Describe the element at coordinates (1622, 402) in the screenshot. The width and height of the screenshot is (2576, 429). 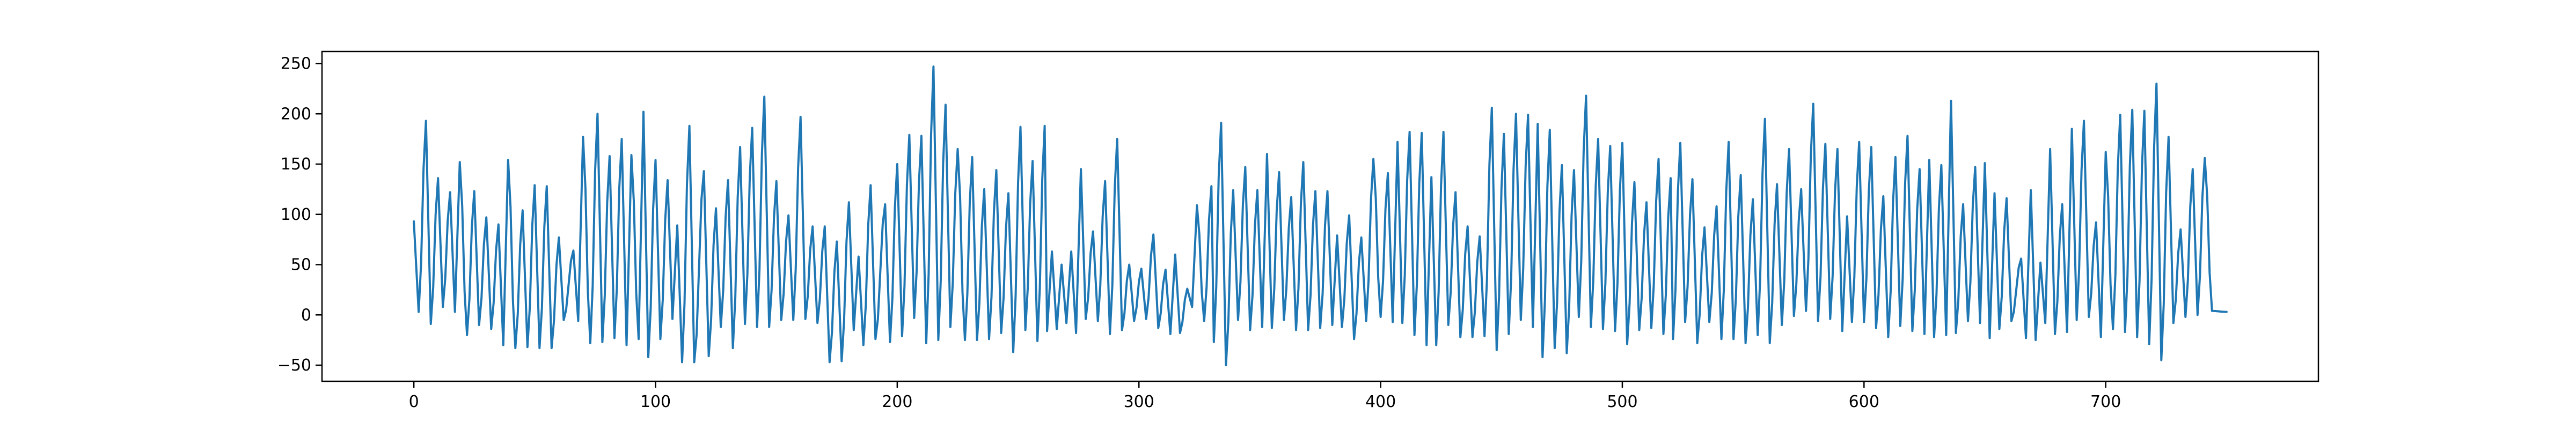
I see `x-tick-label: 500` at that location.